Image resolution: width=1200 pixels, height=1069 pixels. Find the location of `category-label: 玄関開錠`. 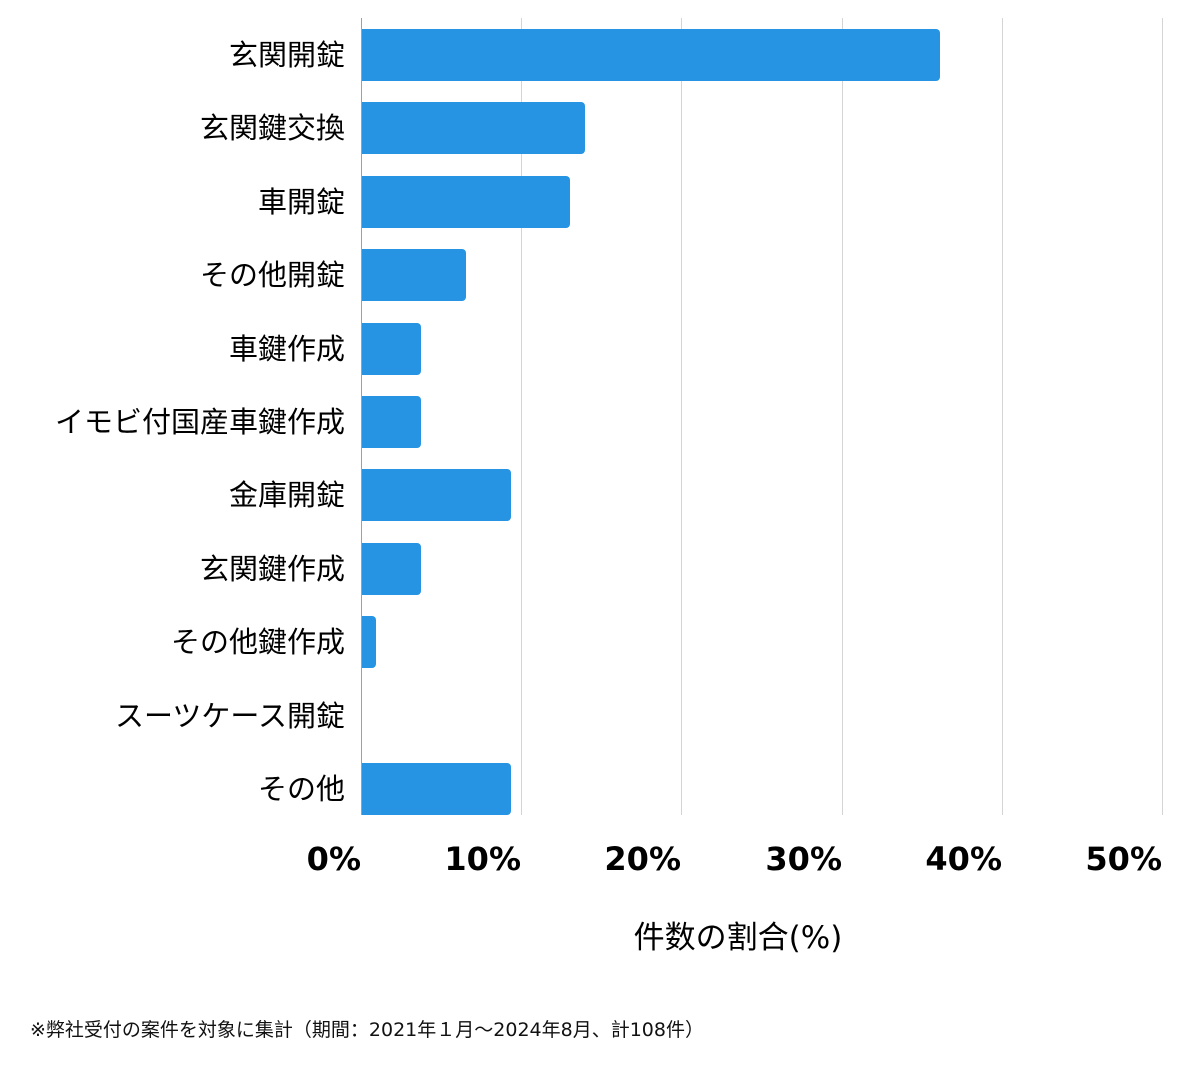

category-label: 玄関開錠 is located at coordinates (286, 55).